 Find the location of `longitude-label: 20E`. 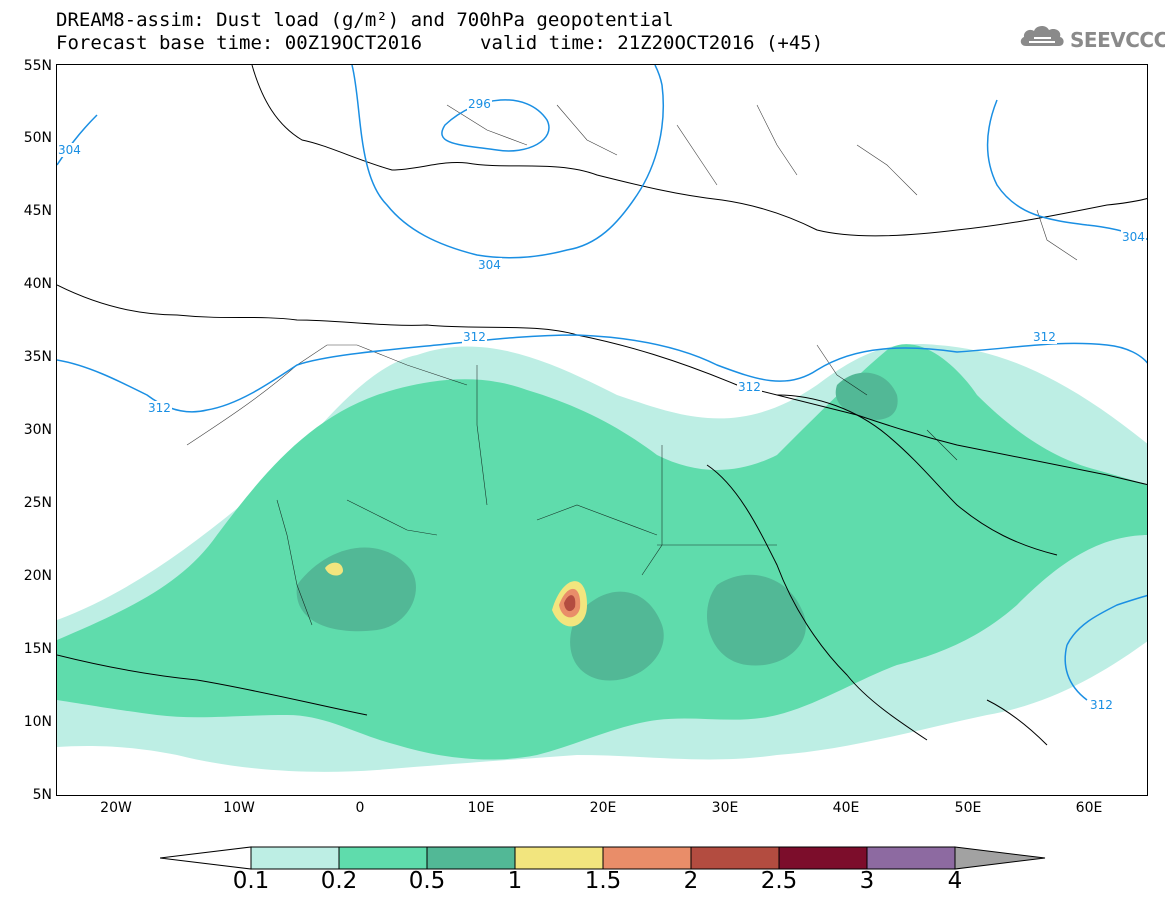

longitude-label: 20E is located at coordinates (603, 808).